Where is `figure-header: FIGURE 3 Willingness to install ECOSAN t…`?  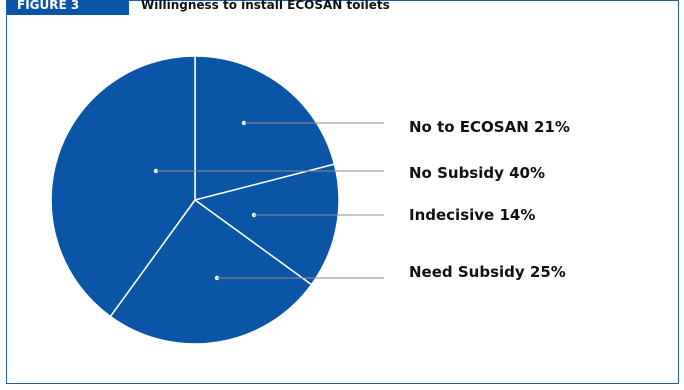 figure-header: FIGURE 3 Willingness to install ECOSAN t… is located at coordinates (342, 7).